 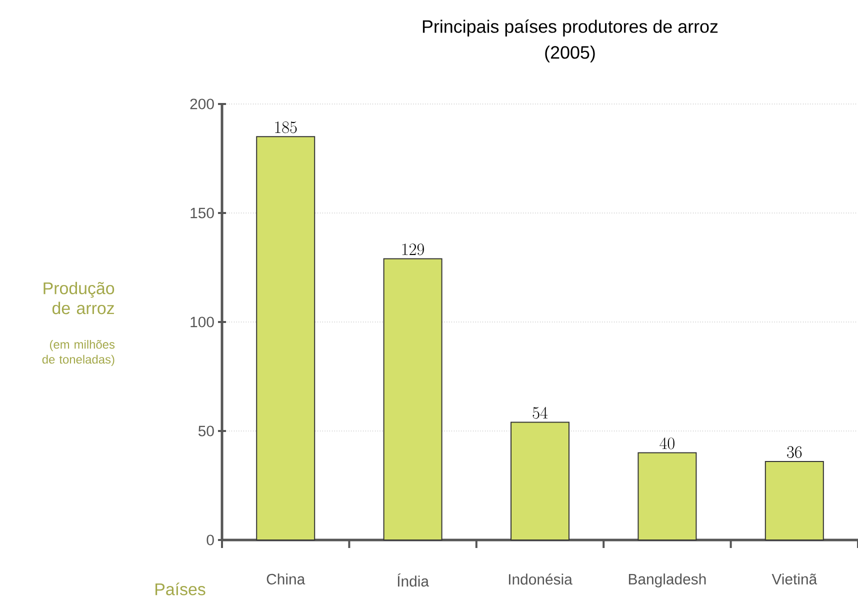 I want to click on y-tick-label: 50, so click(x=206, y=431).